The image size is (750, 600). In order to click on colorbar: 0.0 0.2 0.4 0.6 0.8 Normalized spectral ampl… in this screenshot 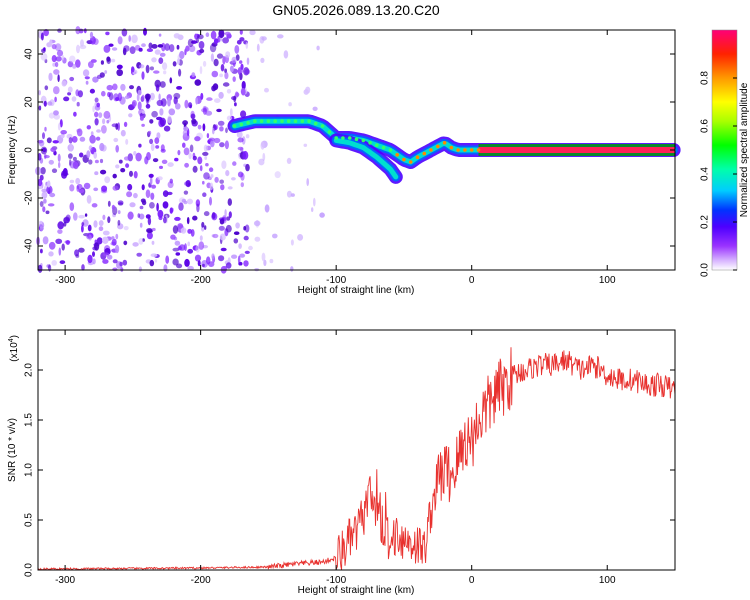, I will do `click(725, 153)`.